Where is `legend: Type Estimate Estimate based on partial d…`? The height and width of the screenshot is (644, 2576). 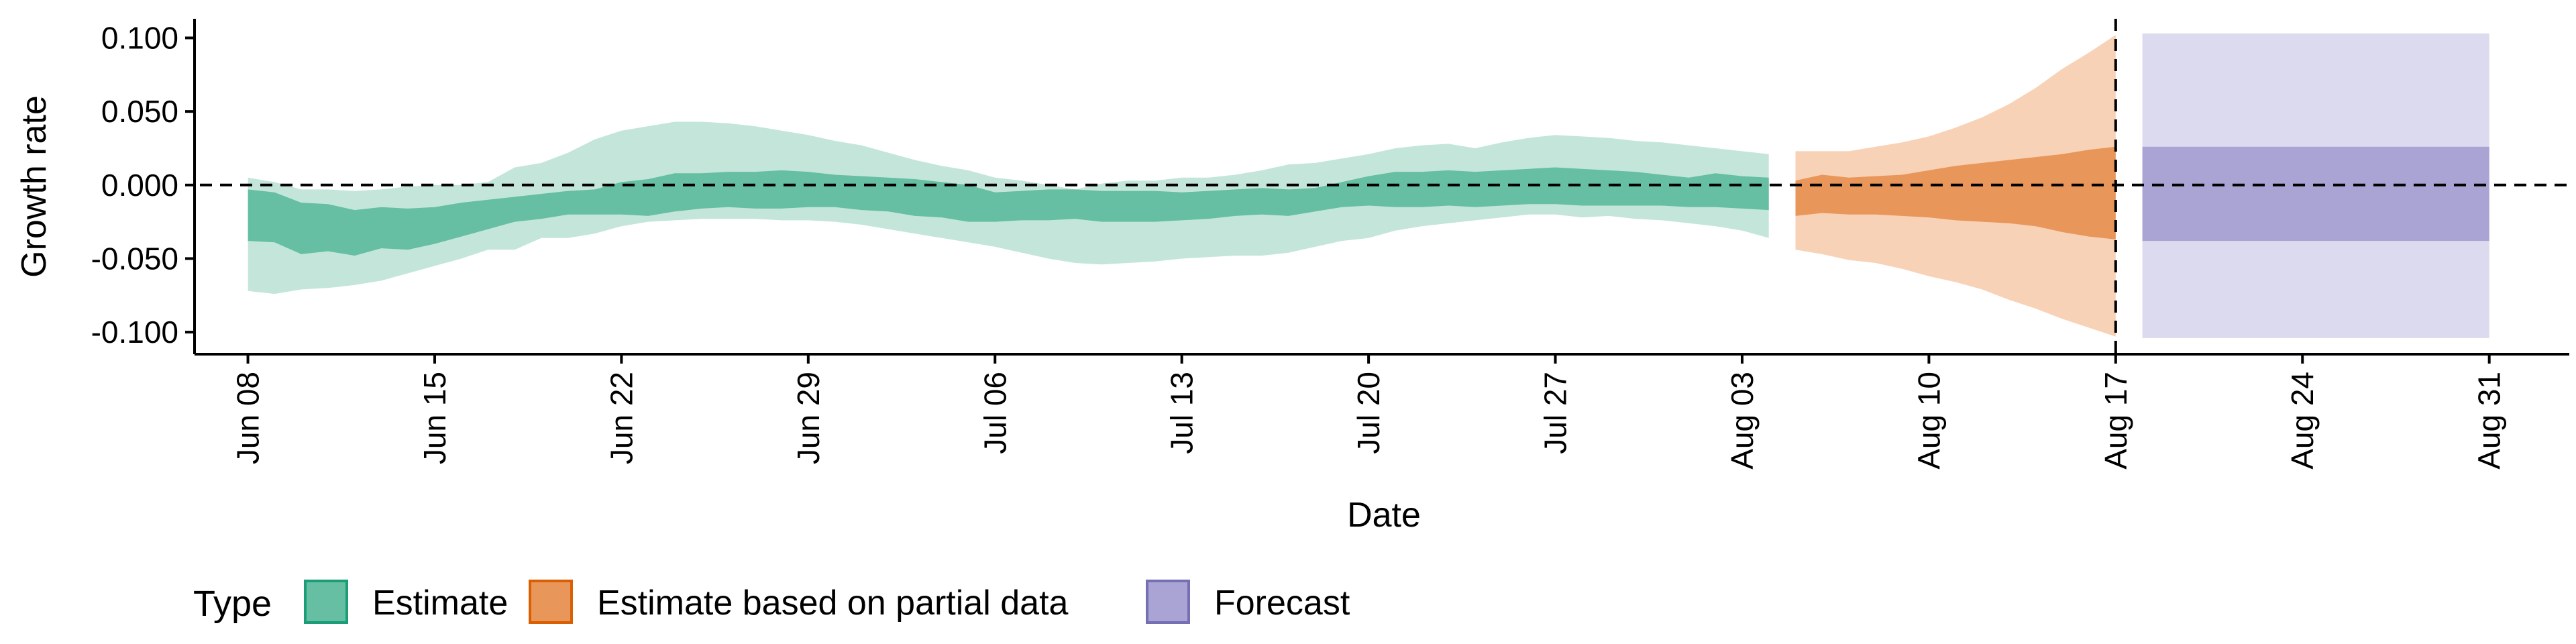 legend: Type Estimate Estimate based on partial d… is located at coordinates (771, 602).